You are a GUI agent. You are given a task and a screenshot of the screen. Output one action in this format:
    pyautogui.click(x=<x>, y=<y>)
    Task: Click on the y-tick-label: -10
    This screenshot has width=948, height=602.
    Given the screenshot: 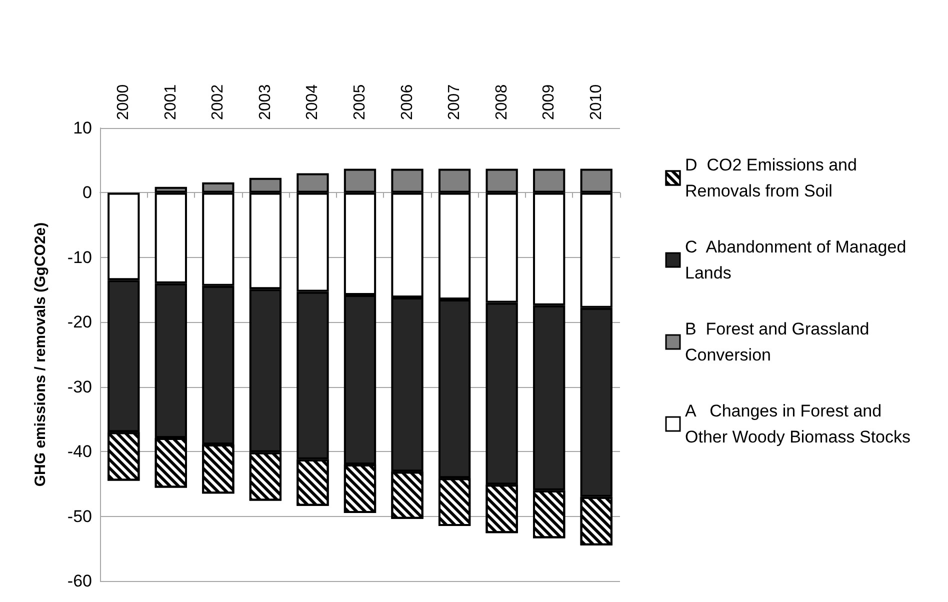 What is the action you would take?
    pyautogui.click(x=79, y=257)
    